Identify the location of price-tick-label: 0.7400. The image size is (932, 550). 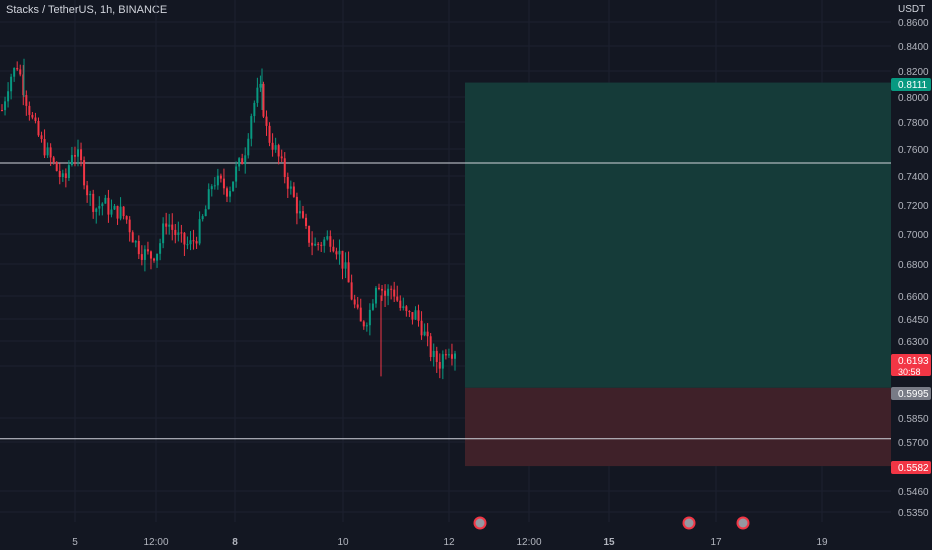
(913, 177).